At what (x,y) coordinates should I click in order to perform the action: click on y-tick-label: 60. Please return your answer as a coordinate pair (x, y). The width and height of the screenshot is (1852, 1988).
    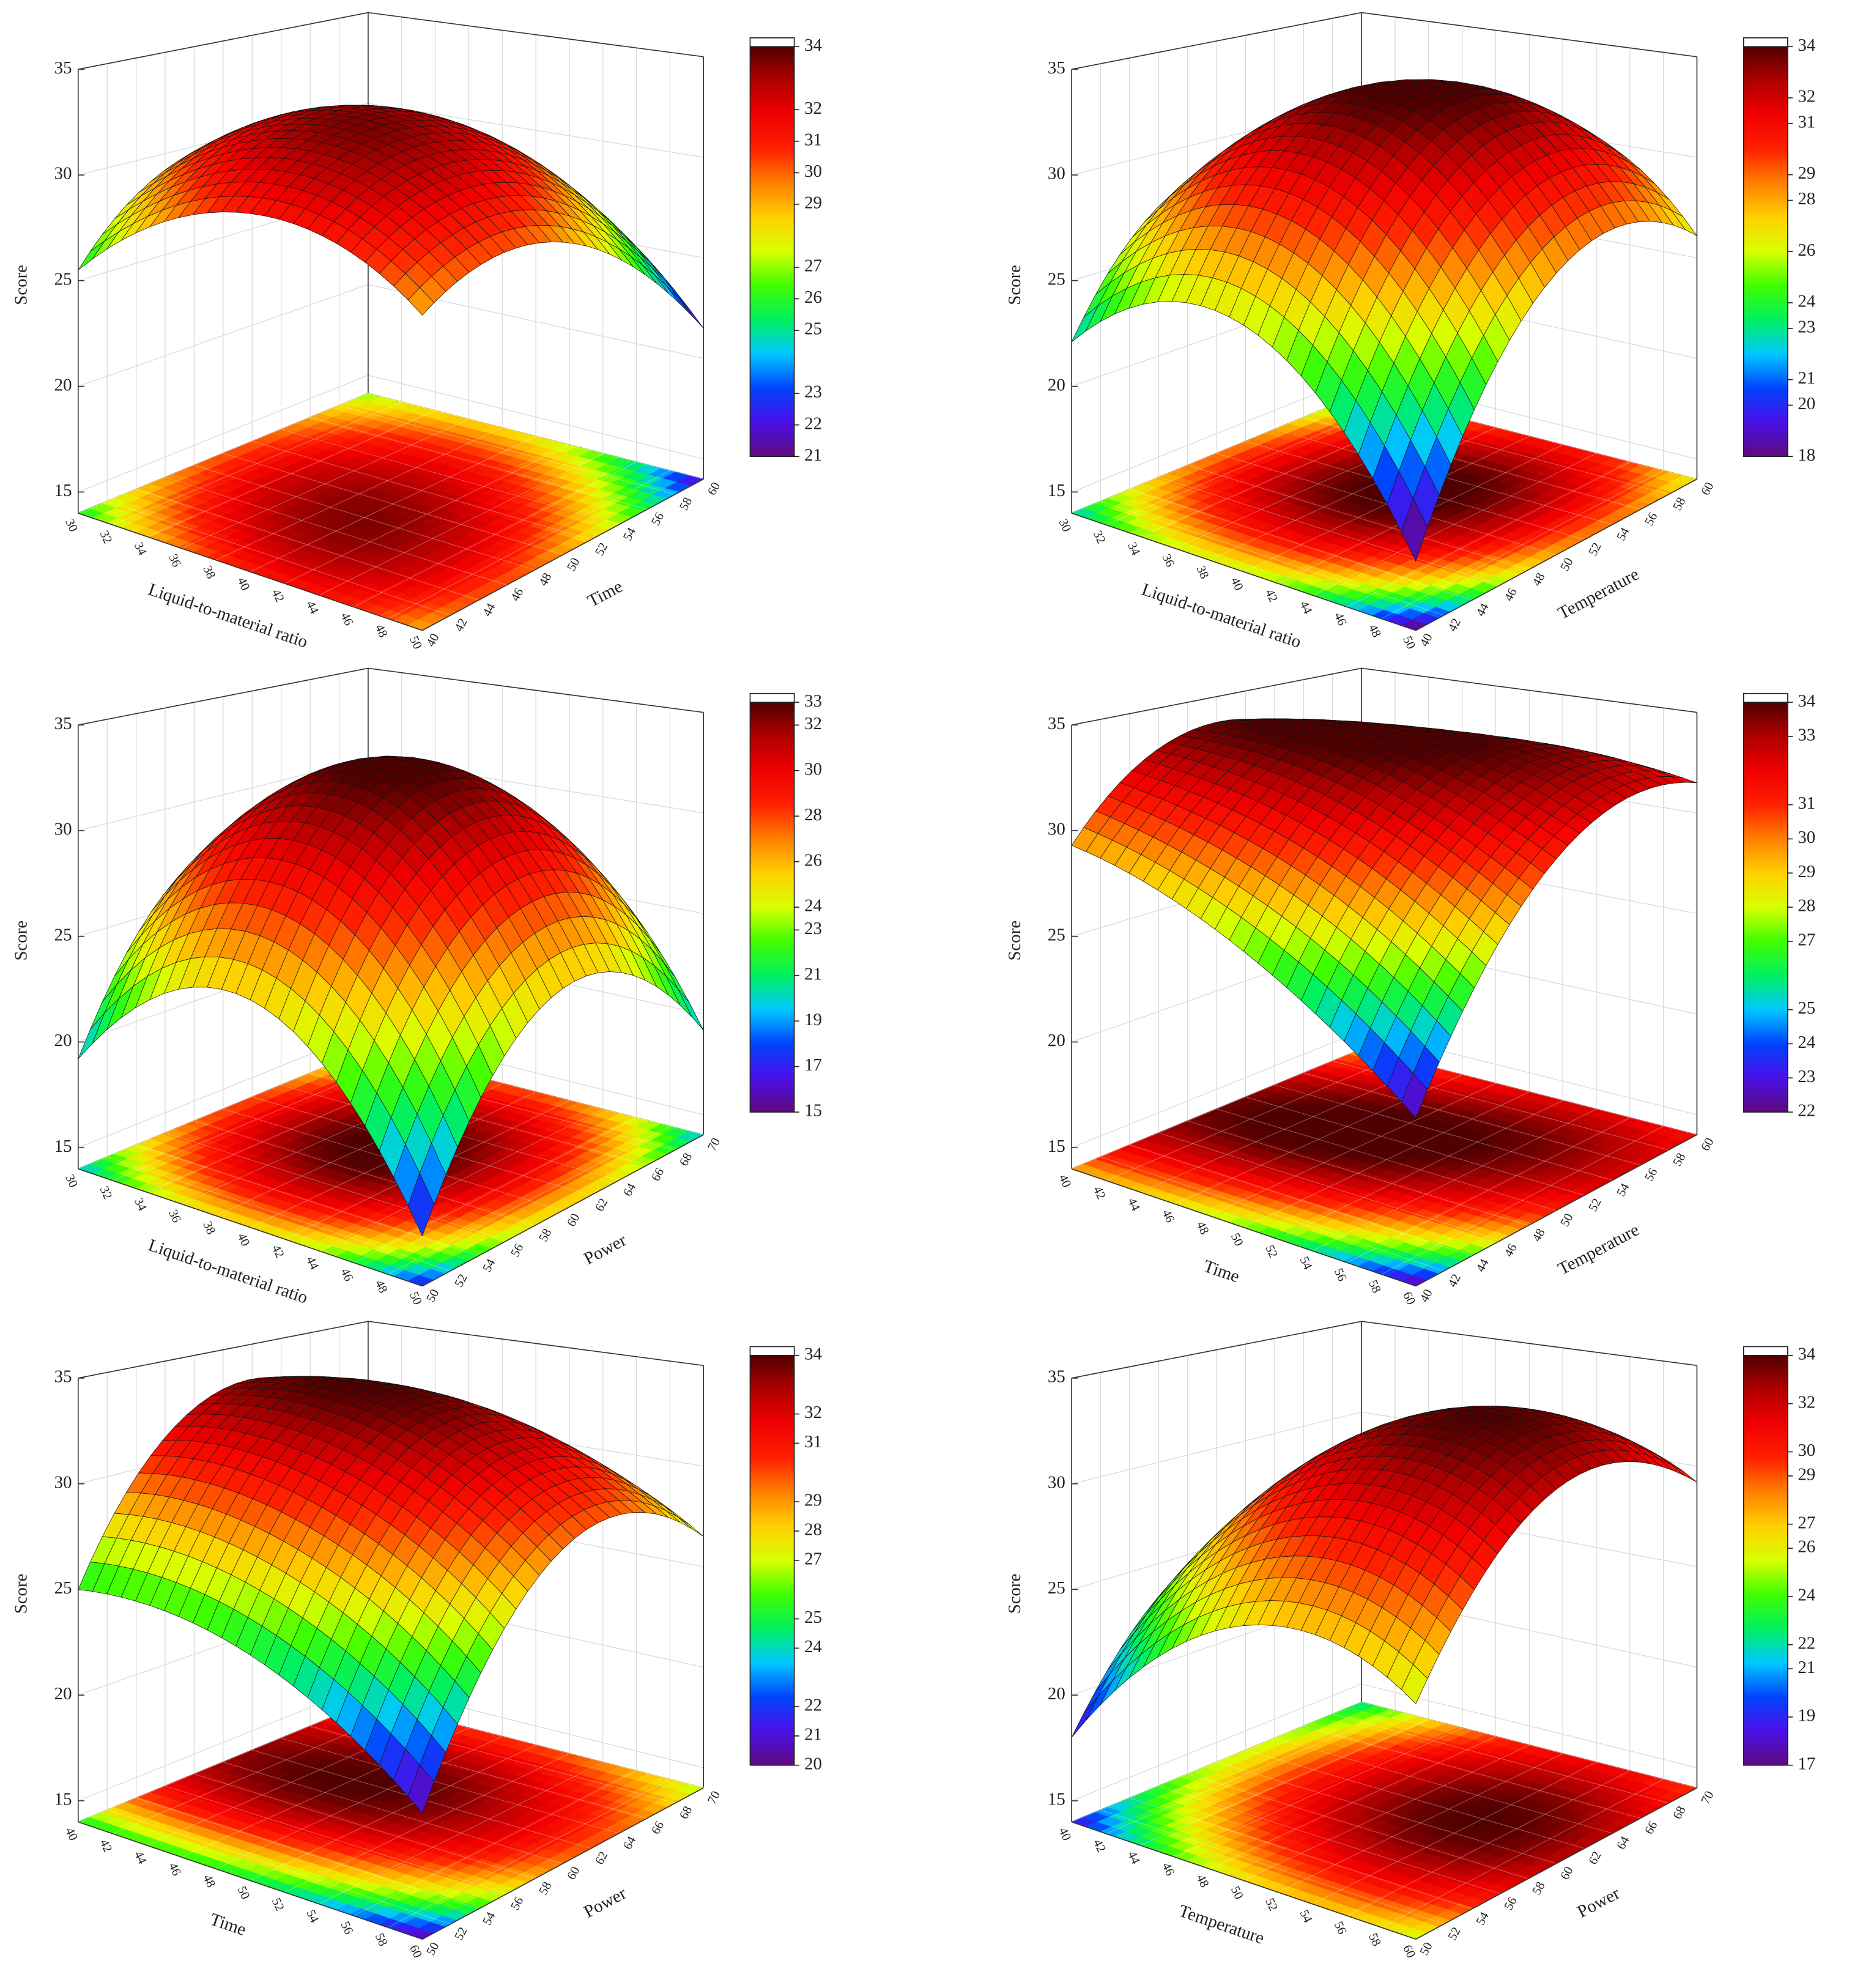
    Looking at the image, I should click on (573, 1220).